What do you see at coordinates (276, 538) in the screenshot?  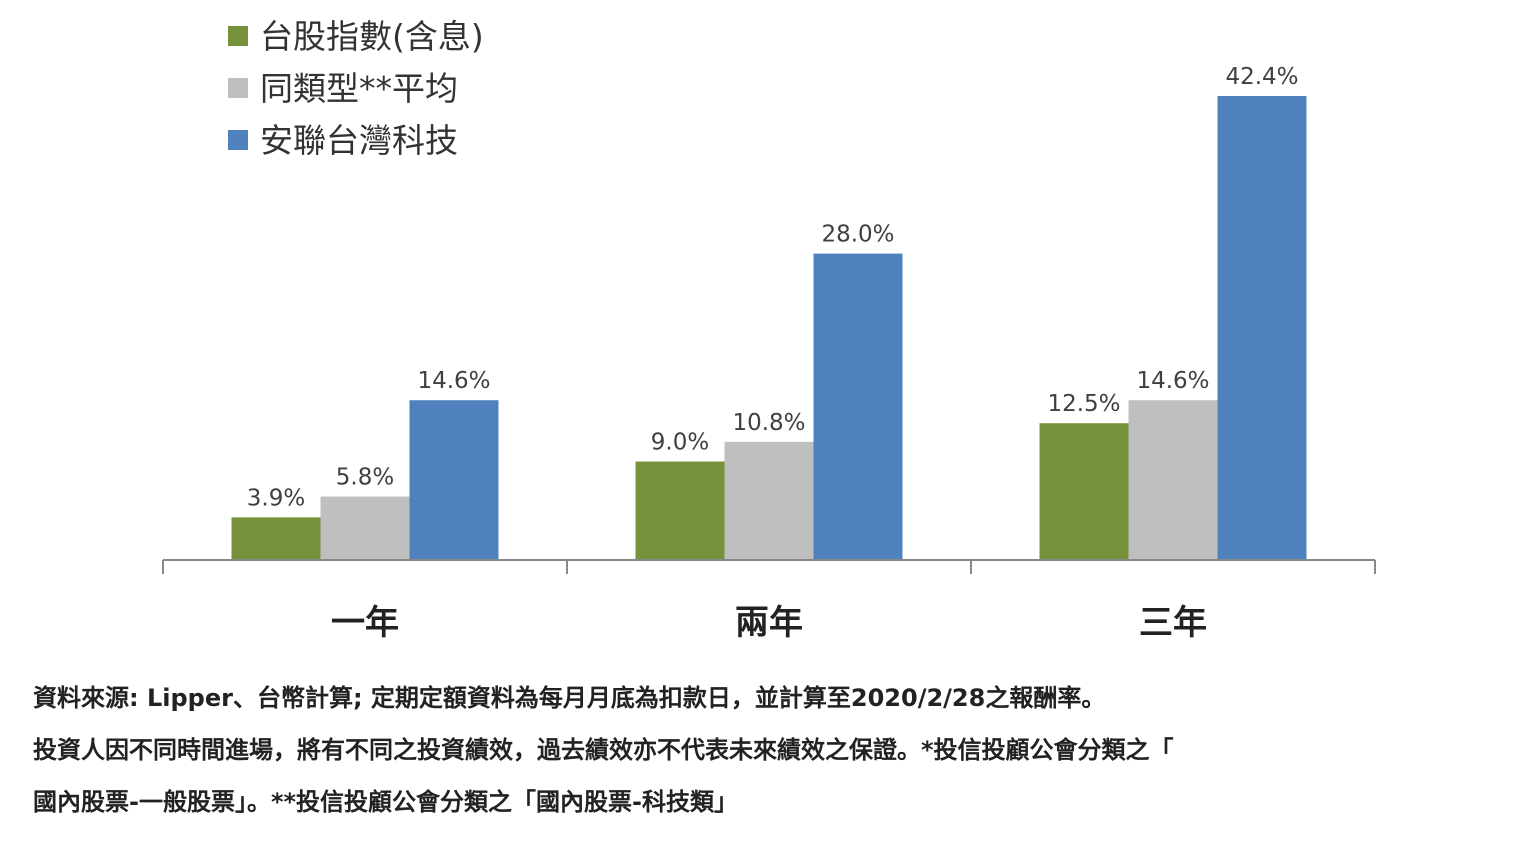 I see `bar-s0-c0` at bounding box center [276, 538].